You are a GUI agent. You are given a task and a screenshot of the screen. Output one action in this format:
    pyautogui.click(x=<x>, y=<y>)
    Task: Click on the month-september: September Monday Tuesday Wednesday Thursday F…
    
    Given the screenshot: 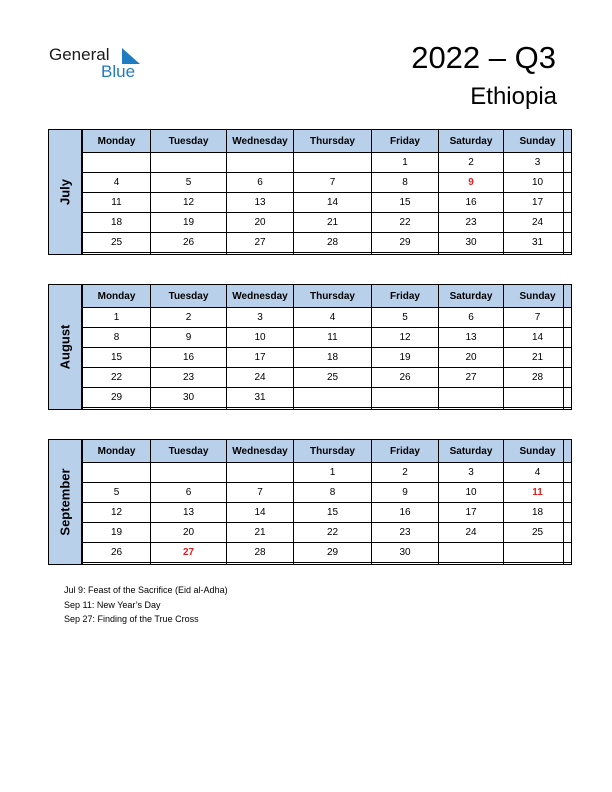 What is the action you would take?
    pyautogui.click(x=310, y=502)
    